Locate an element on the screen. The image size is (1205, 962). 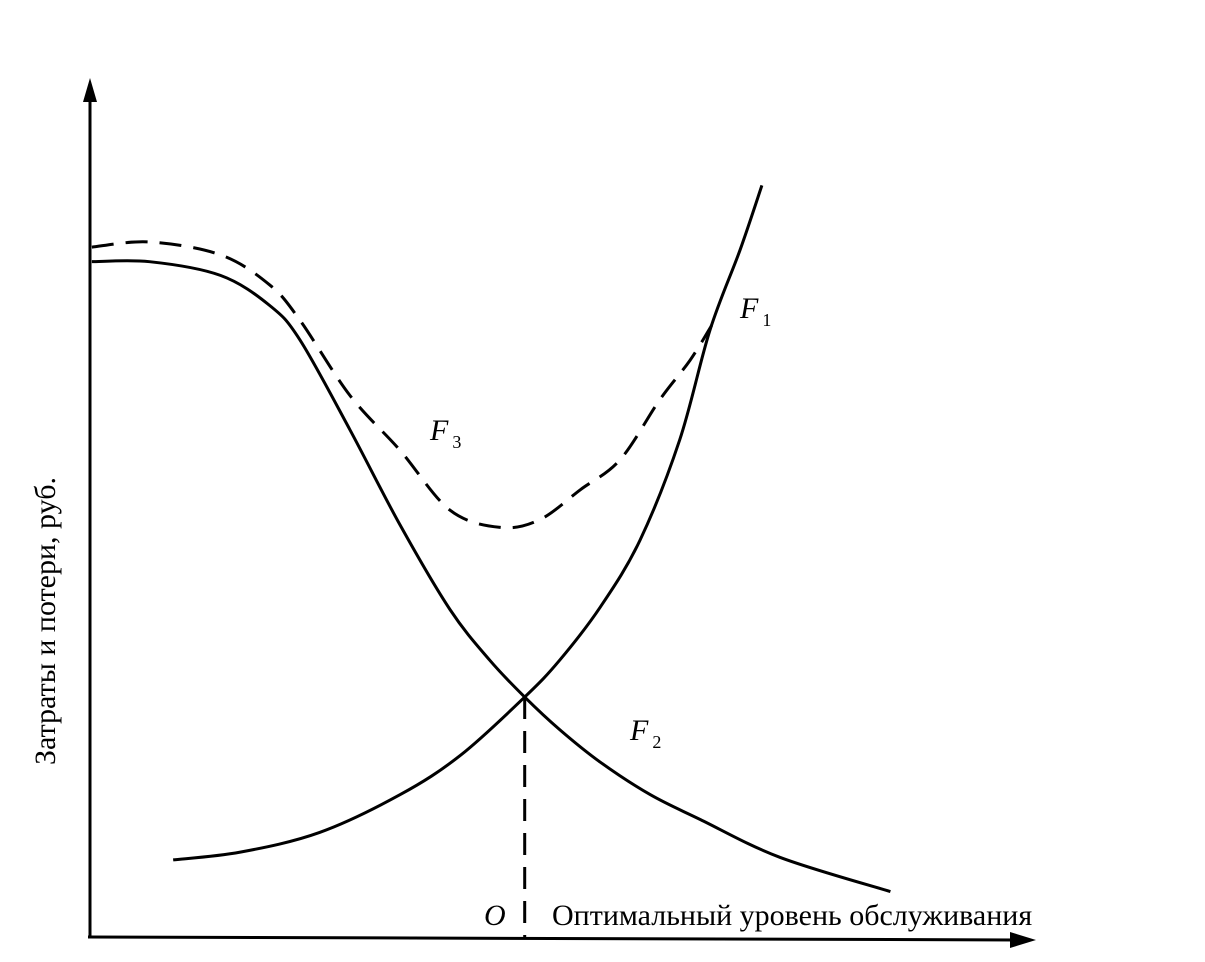
y-axis-arrow is located at coordinates (90, 90).